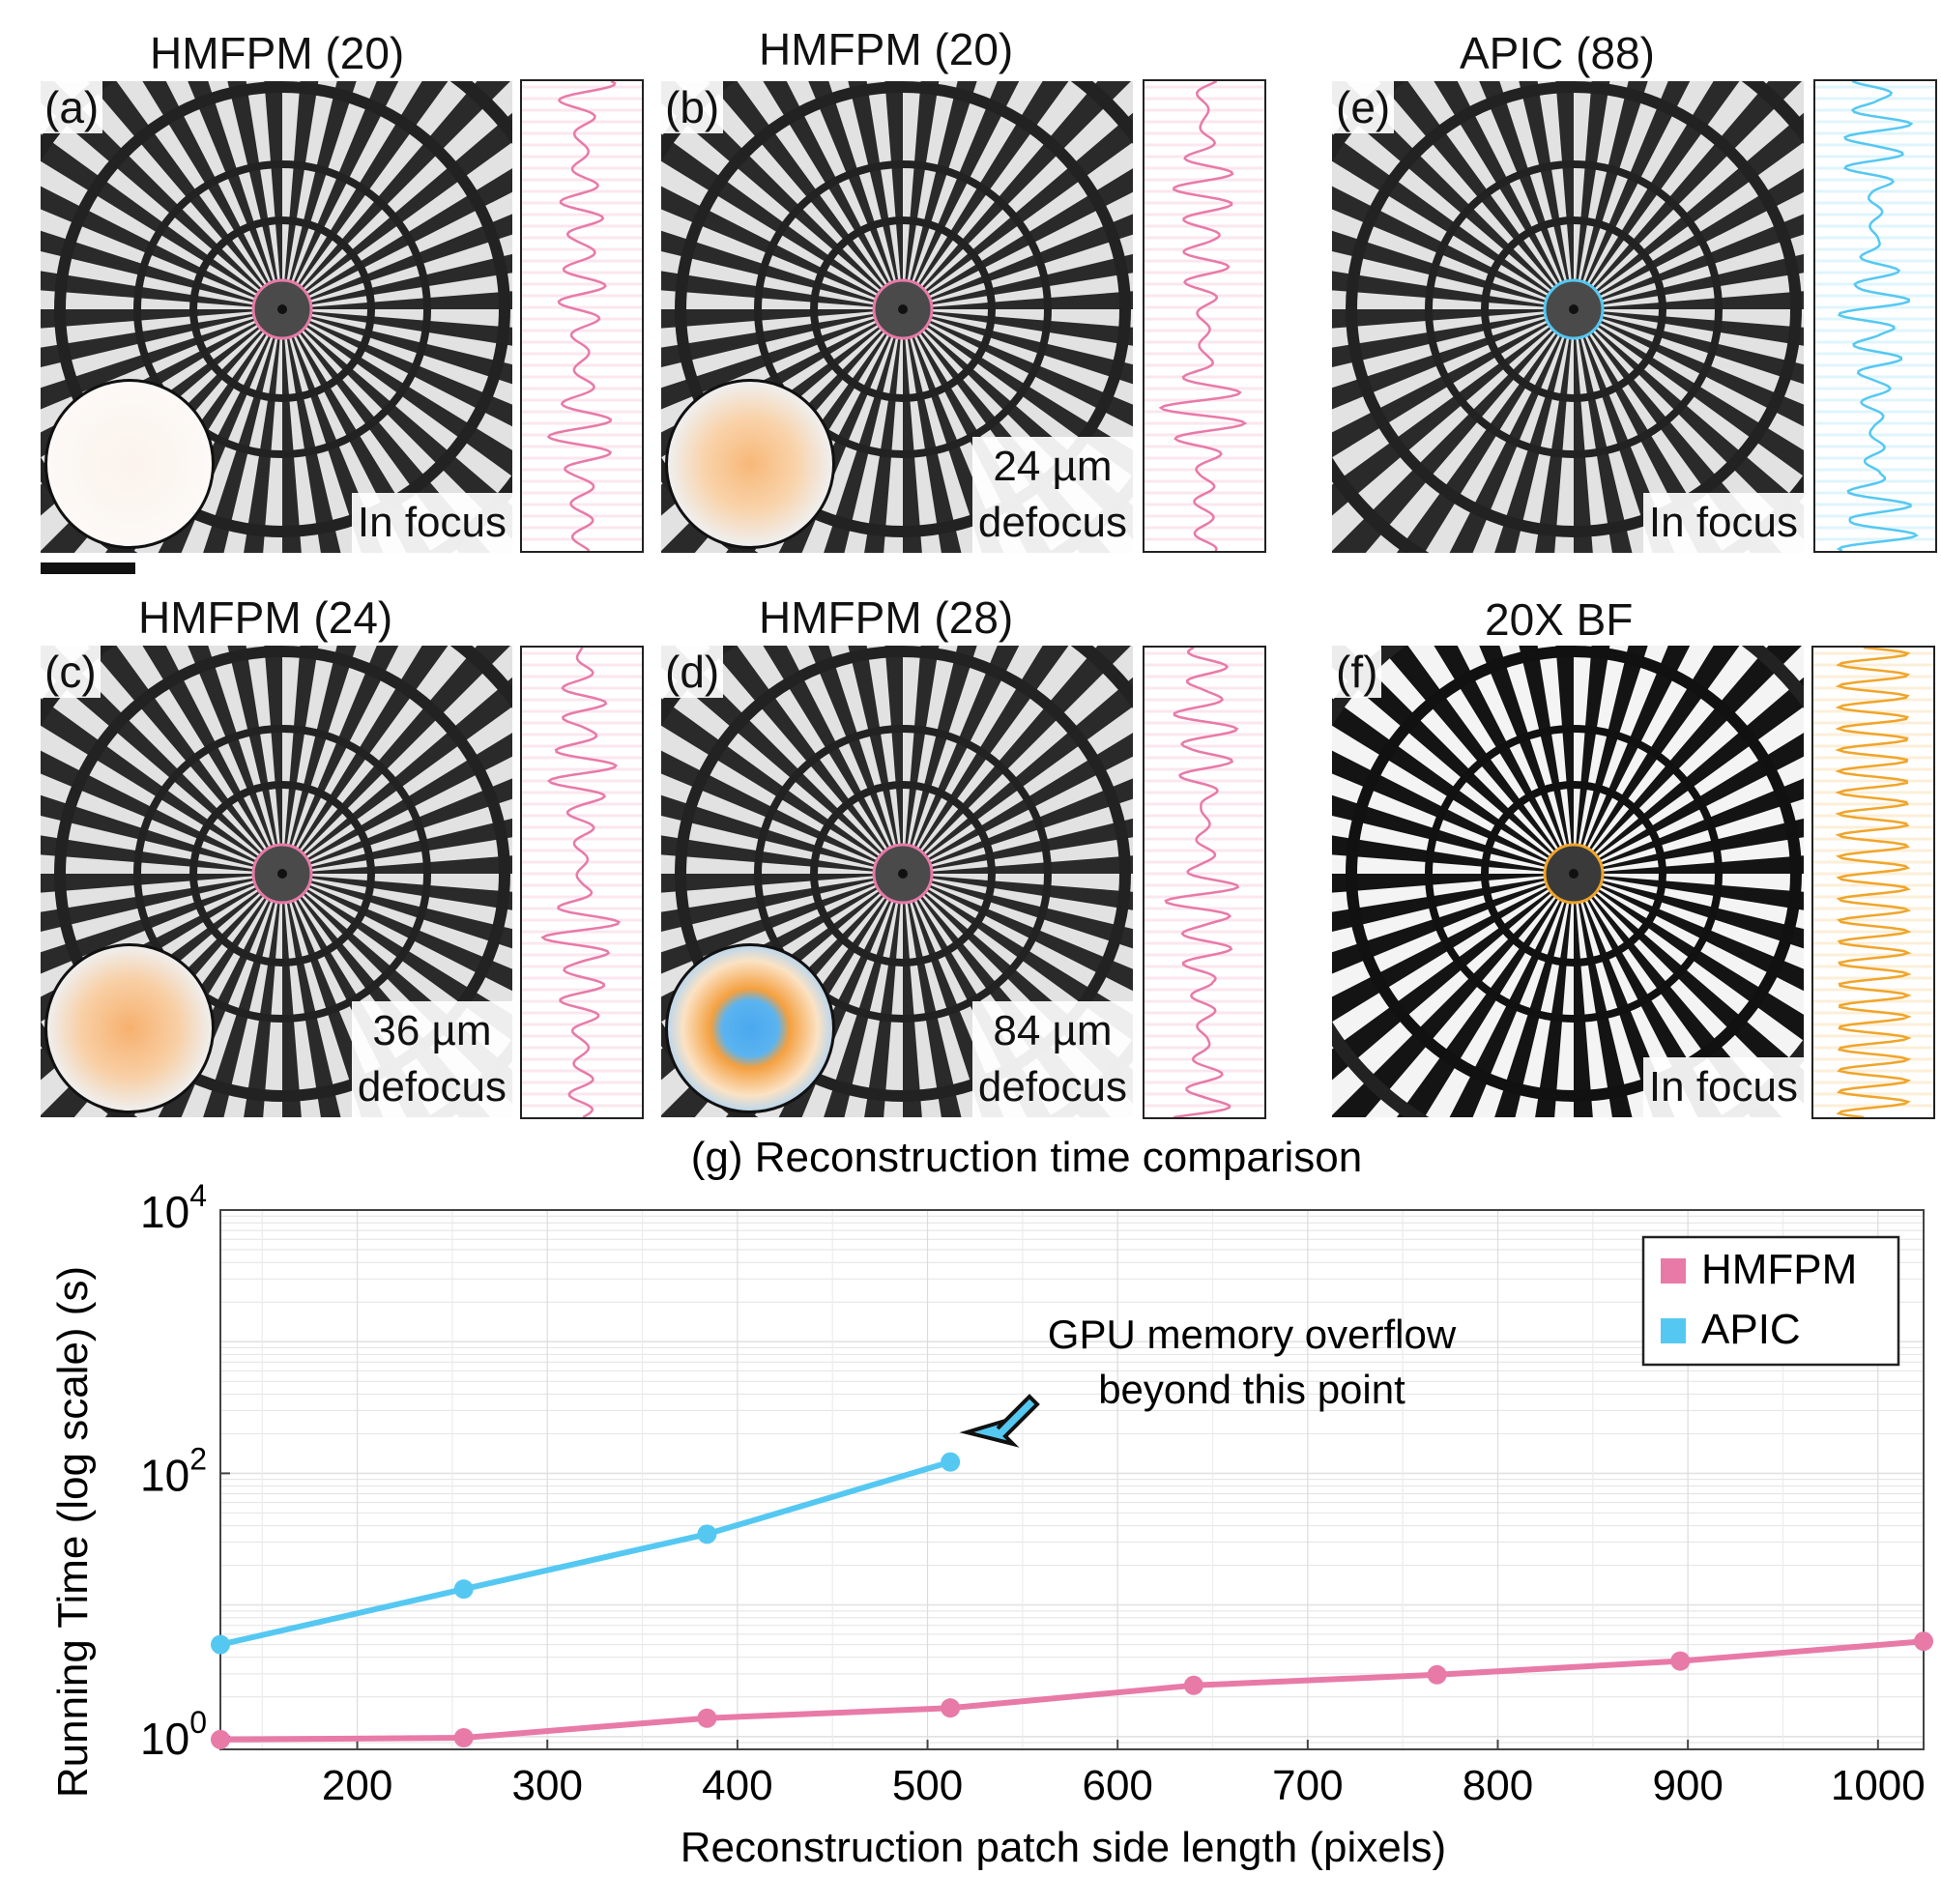 This screenshot has height=1904, width=1941. Describe the element at coordinates (72, 107) in the screenshot. I see `panel-letter-a: (a)` at that location.